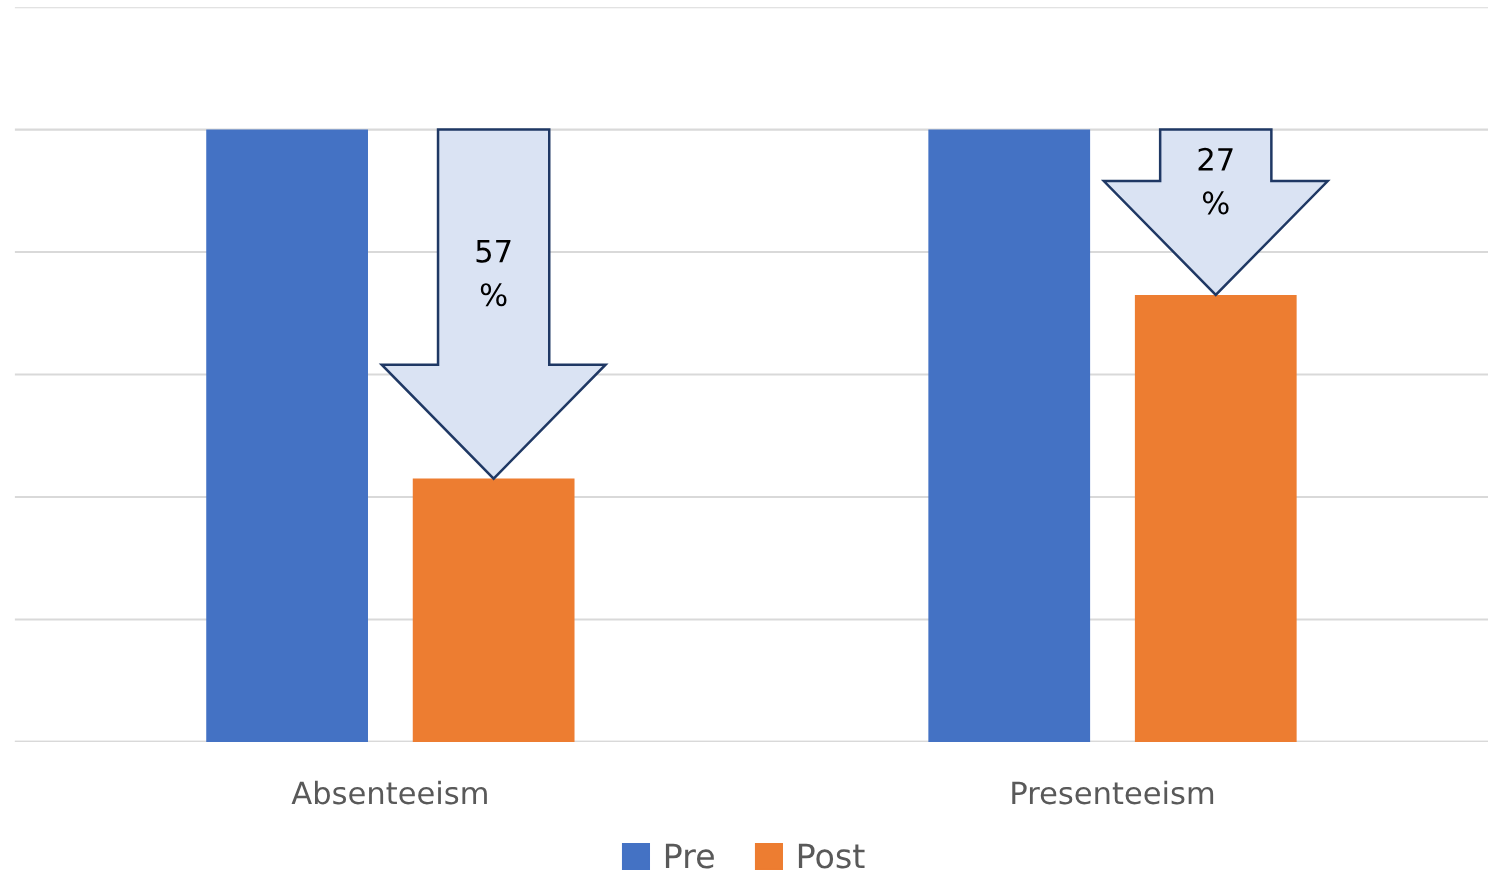  I want to click on legend-label: Post, so click(831, 856).